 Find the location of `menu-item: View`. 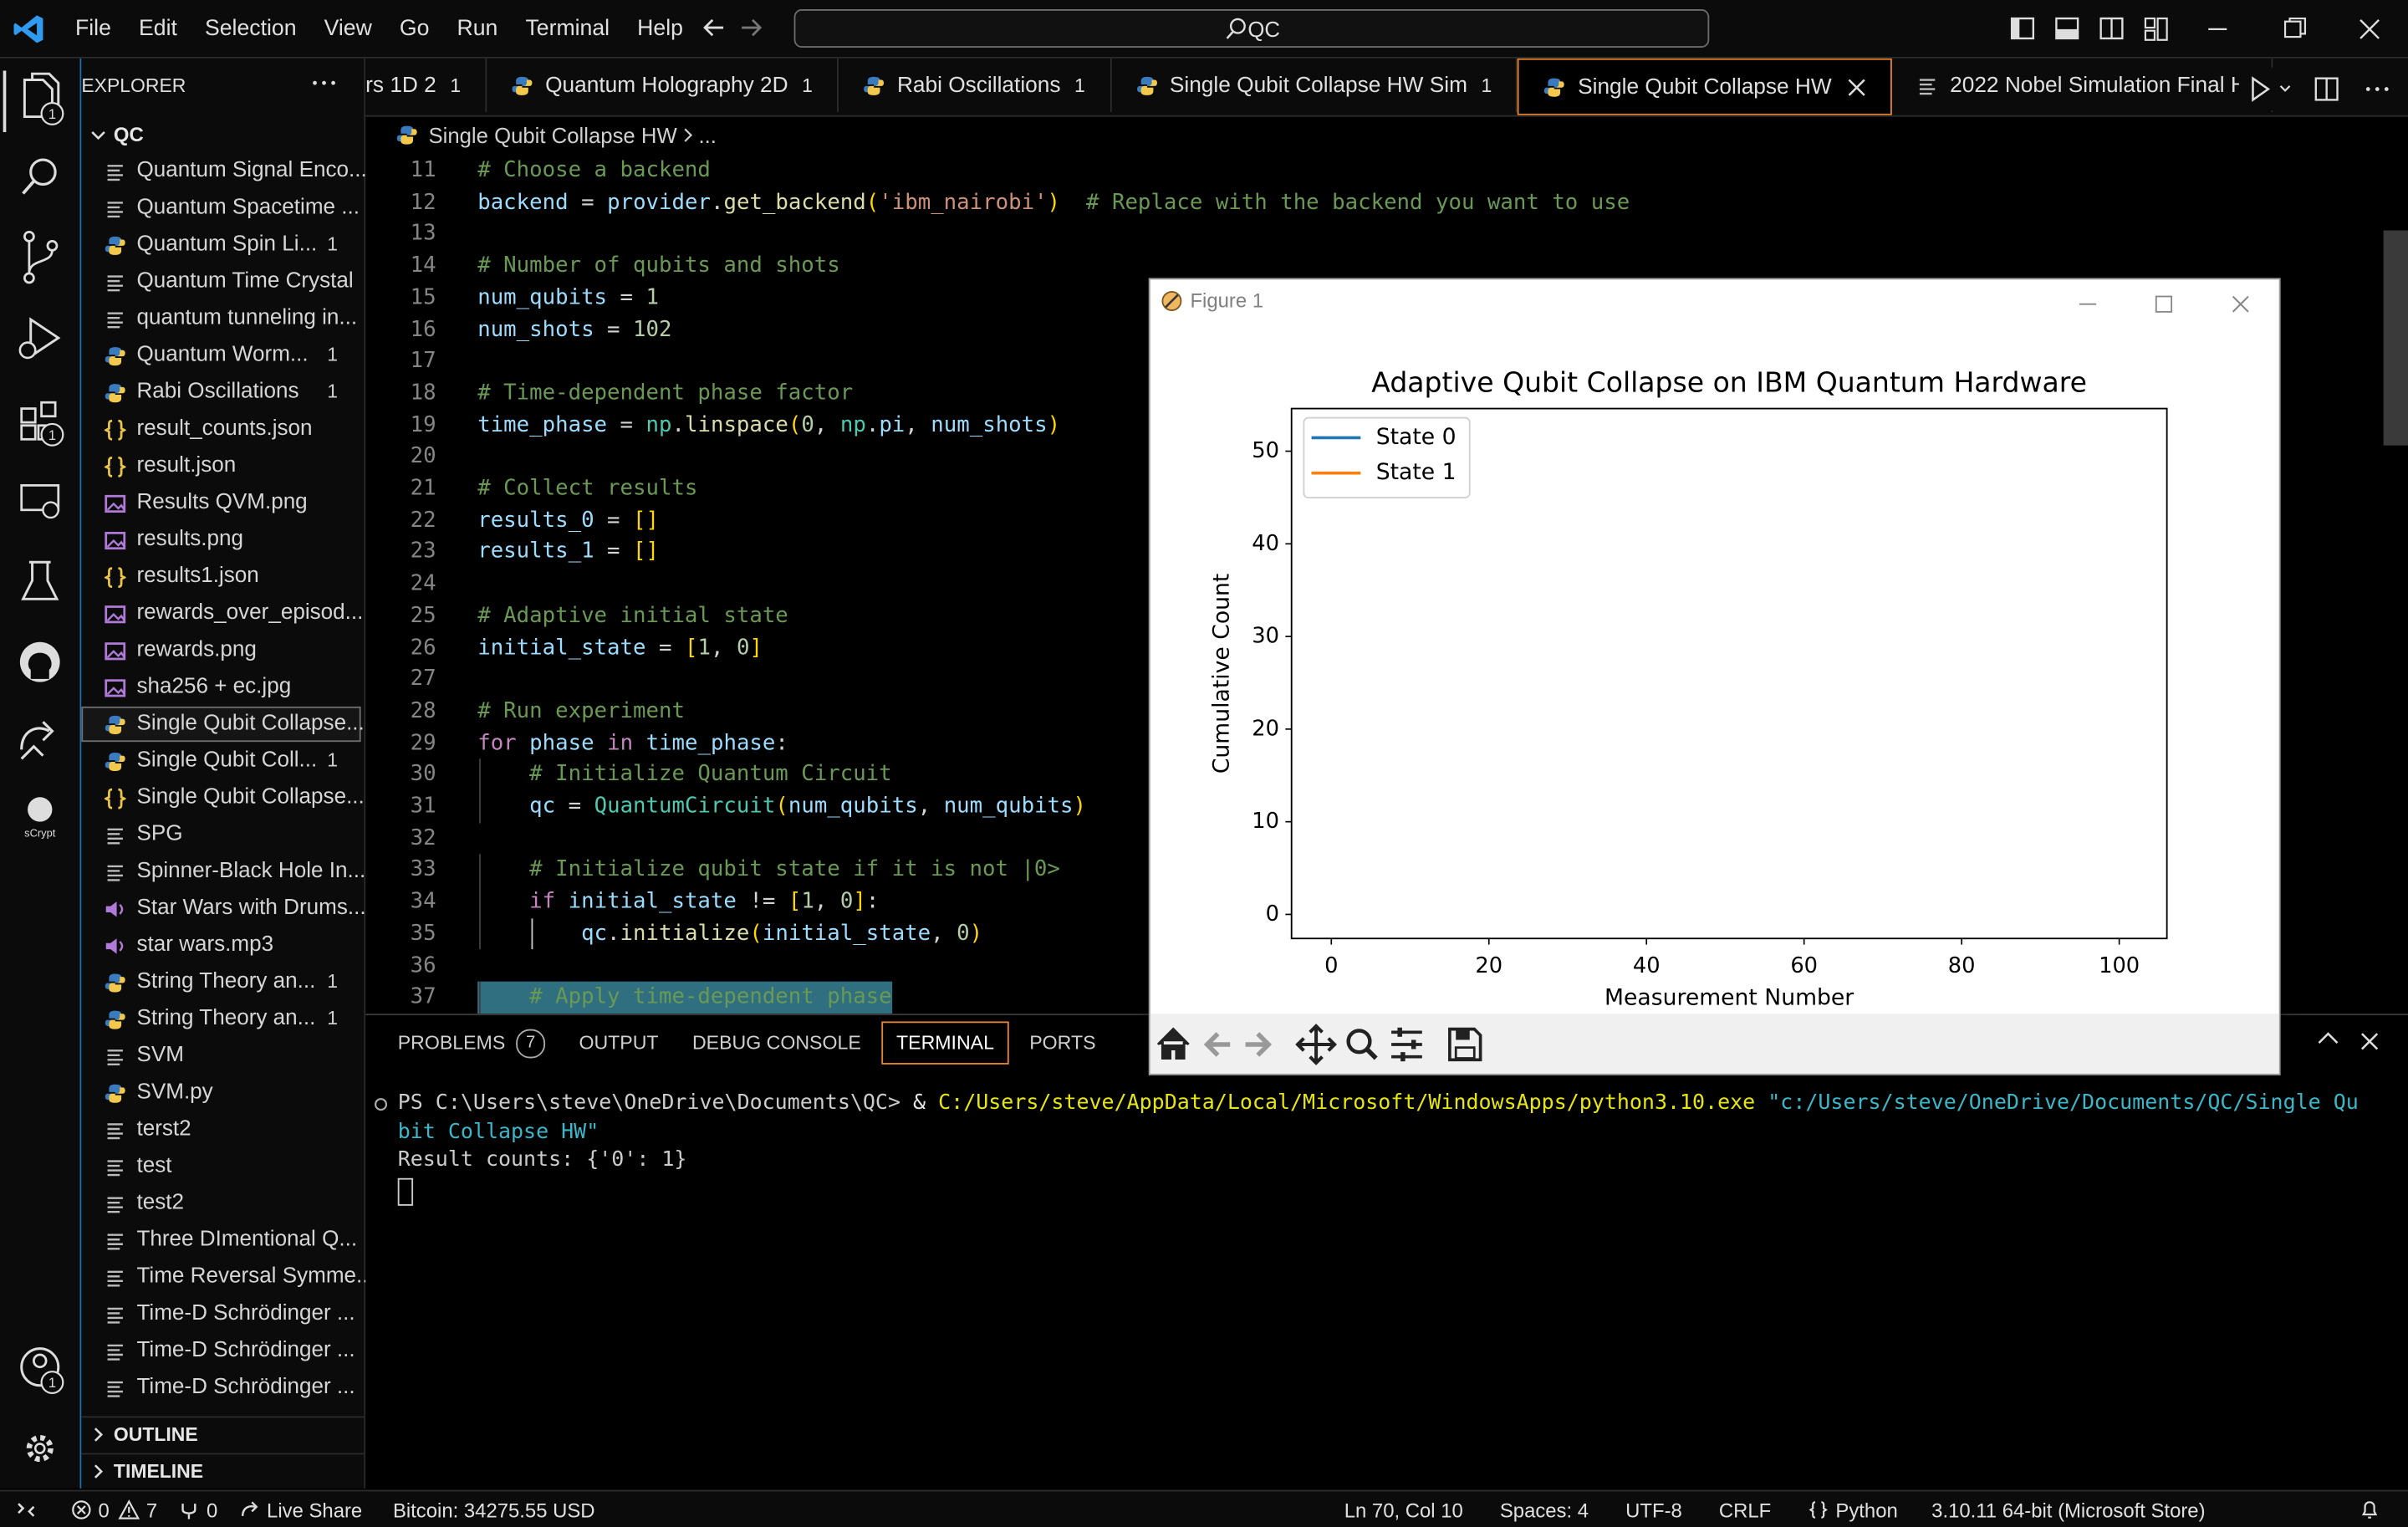

menu-item: View is located at coordinates (348, 28).